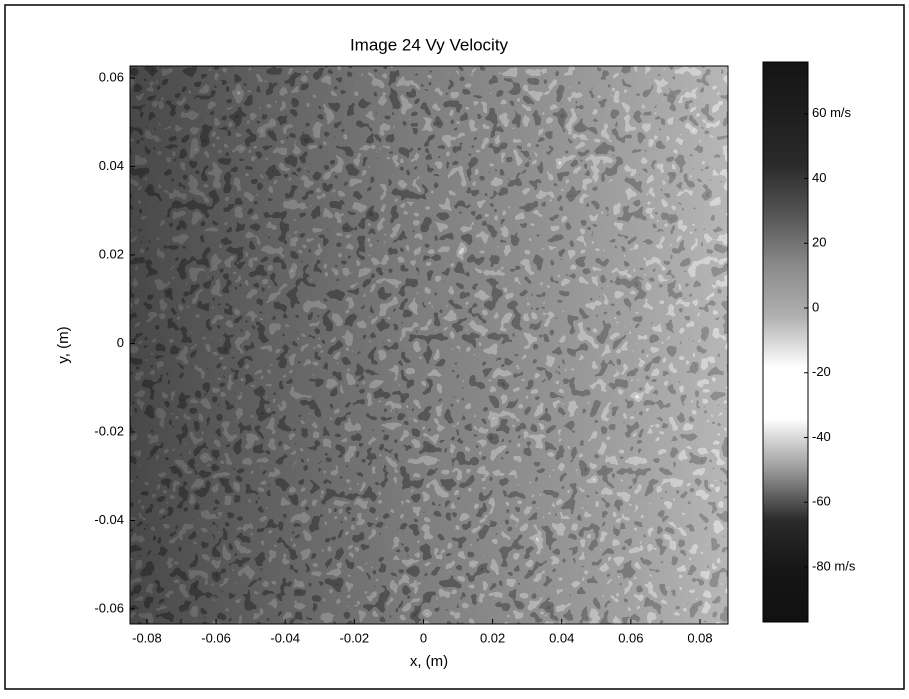 Image resolution: width=909 pixels, height=699 pixels. What do you see at coordinates (109, 430) in the screenshot?
I see `y-tick-label: -0.02` at bounding box center [109, 430].